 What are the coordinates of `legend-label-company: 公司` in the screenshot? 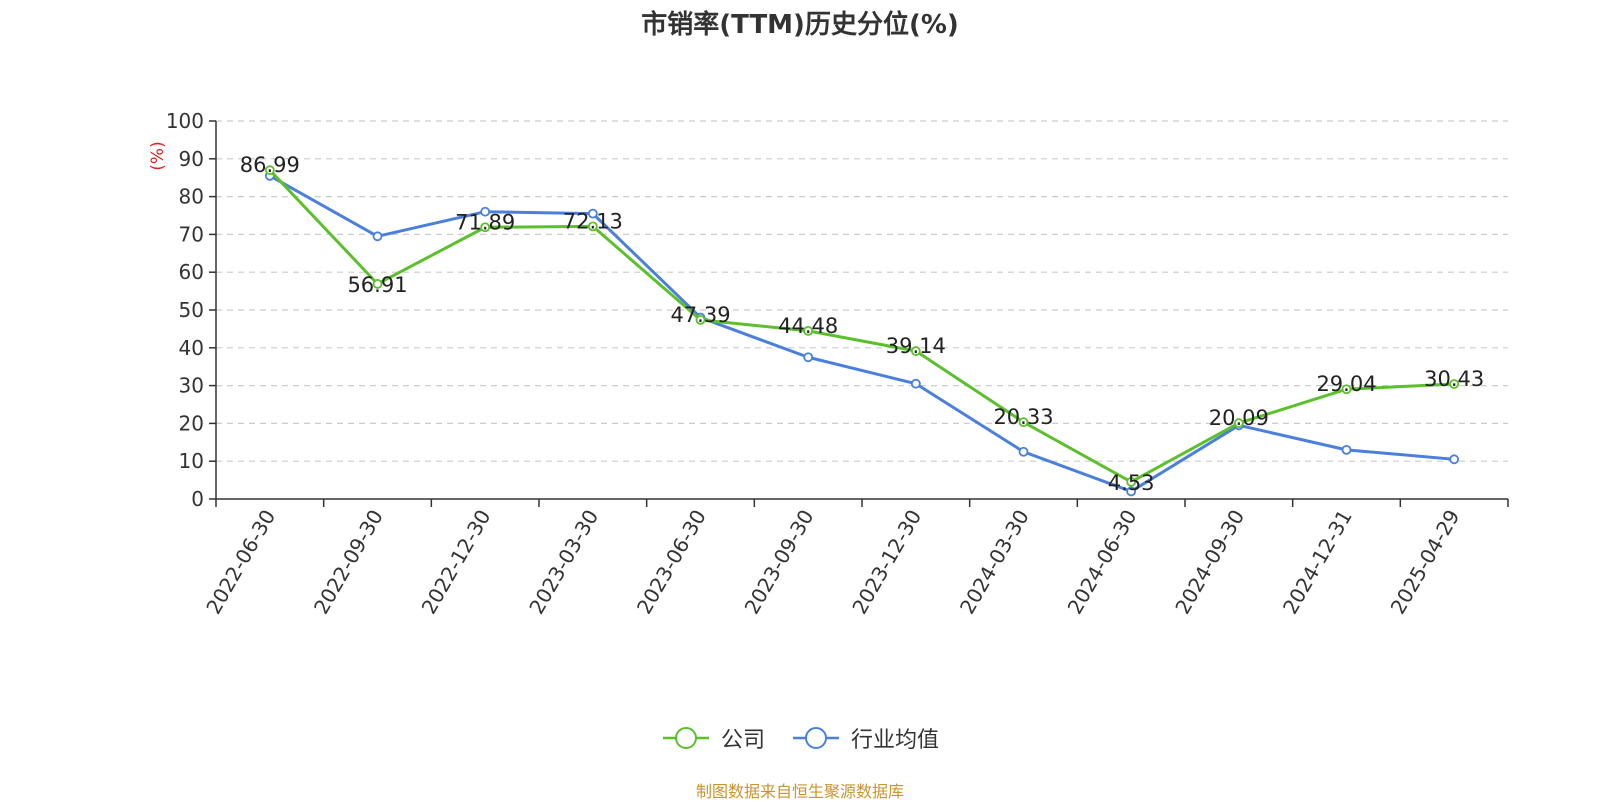 It's located at (742, 740).